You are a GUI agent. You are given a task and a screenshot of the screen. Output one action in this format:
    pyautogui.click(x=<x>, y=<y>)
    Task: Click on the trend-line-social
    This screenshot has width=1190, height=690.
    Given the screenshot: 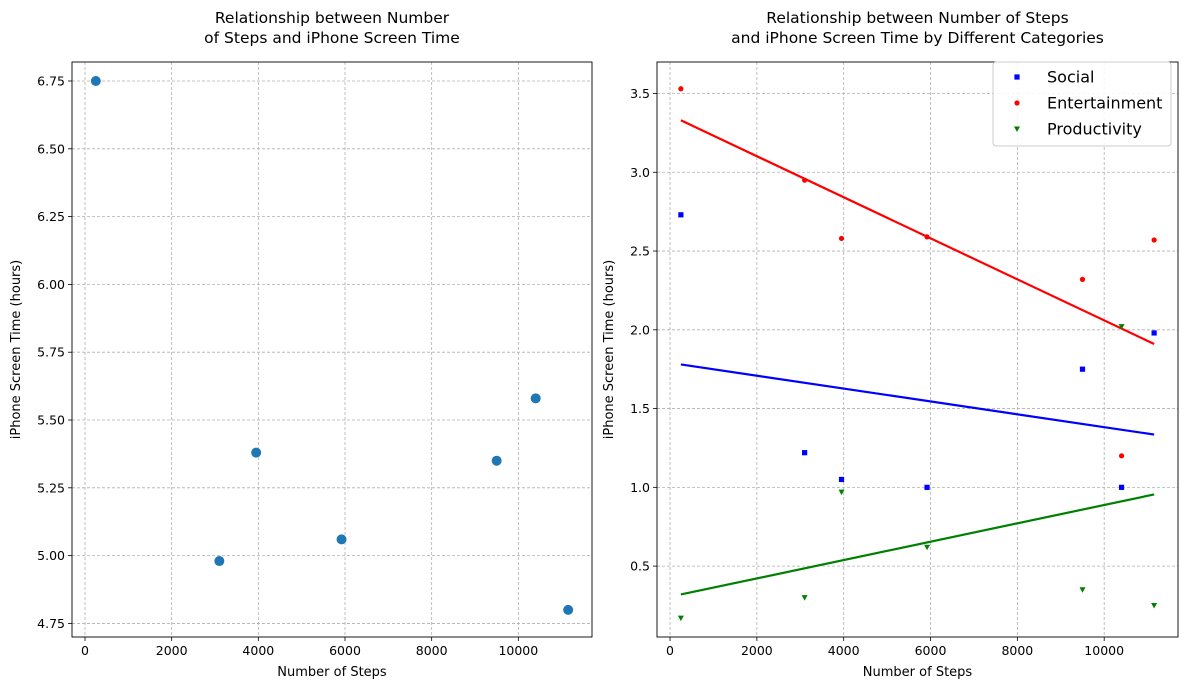 What is the action you would take?
    pyautogui.click(x=917, y=399)
    